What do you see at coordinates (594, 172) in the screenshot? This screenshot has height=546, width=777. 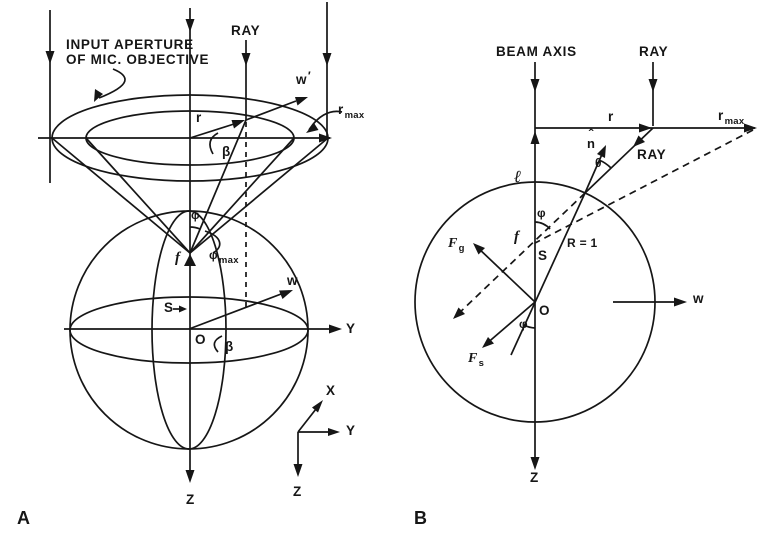 I see `normal-vector-line` at bounding box center [594, 172].